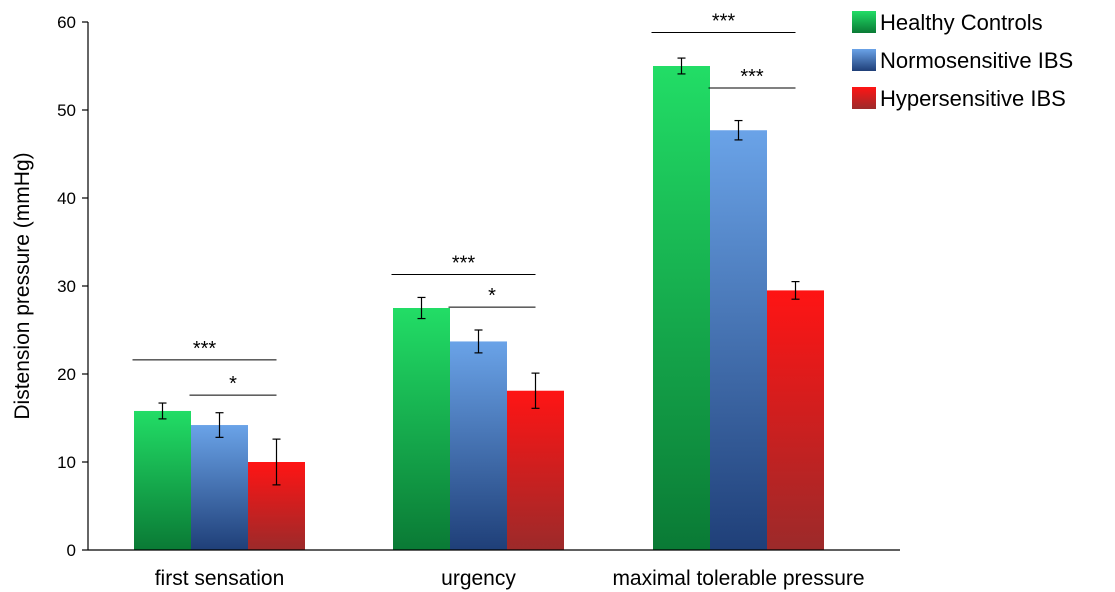 The image size is (1115, 592). I want to click on legend-label: Normosensitive IBS, so click(976, 60).